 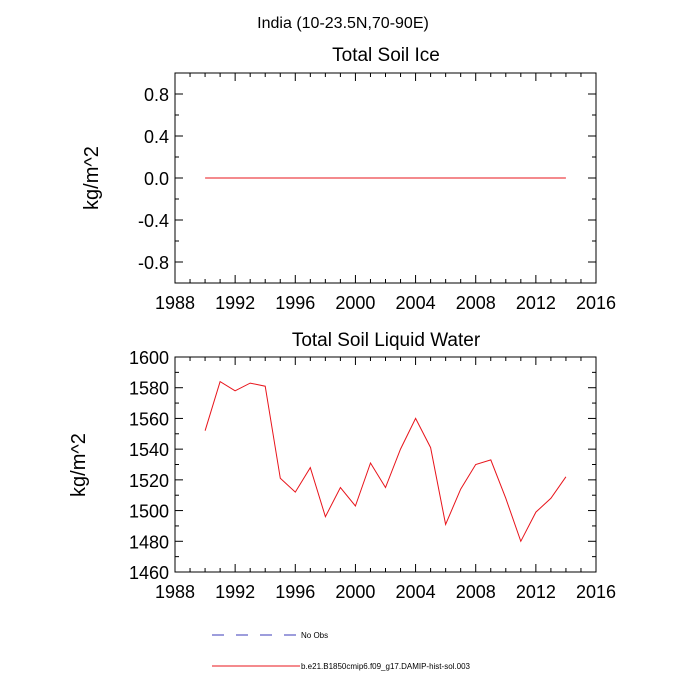 What do you see at coordinates (386, 55) in the screenshot?
I see `panel-soil-ice-title: Total Soil Ice` at bounding box center [386, 55].